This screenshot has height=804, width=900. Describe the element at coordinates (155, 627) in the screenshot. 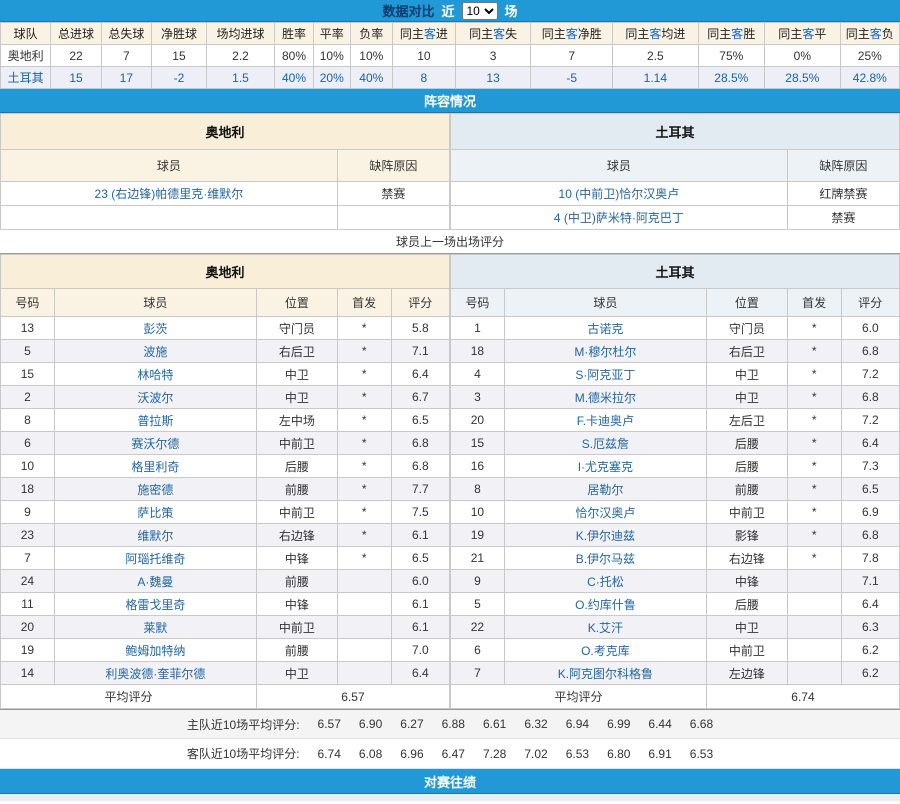

I see `player-link: 莱默` at that location.